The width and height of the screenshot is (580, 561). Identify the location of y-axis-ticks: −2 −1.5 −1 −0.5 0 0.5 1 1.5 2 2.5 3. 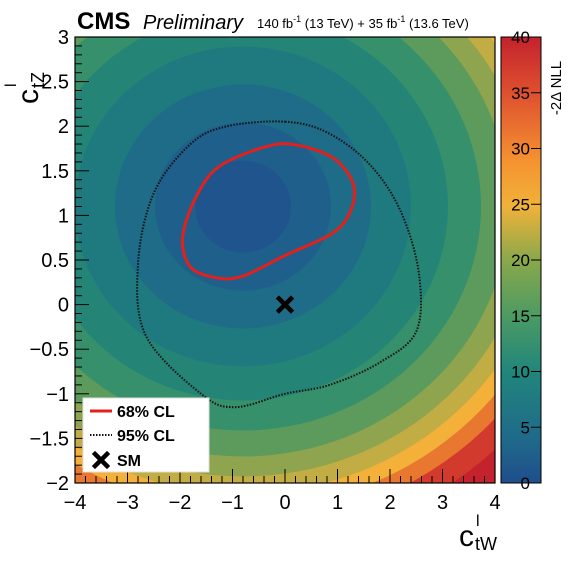
(59, 261).